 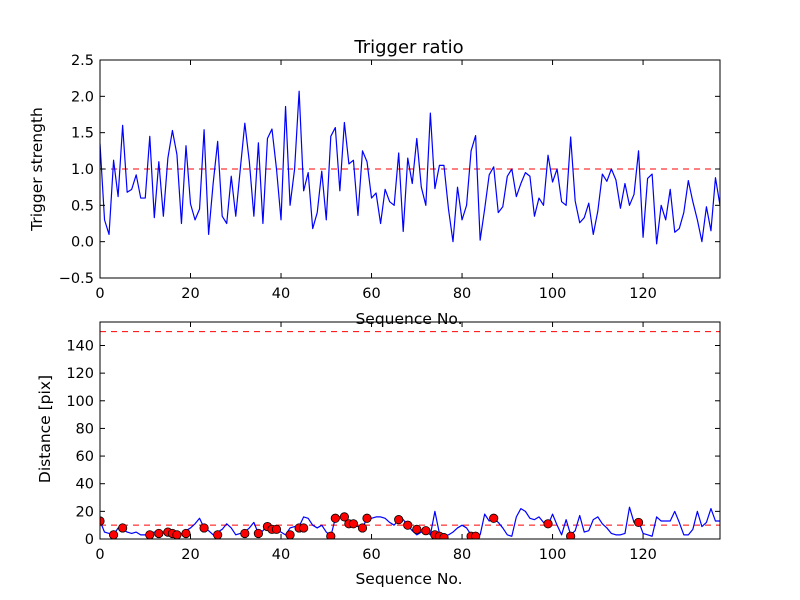 What do you see at coordinates (85, 429) in the screenshot?
I see `y-tick-label: 80` at bounding box center [85, 429].